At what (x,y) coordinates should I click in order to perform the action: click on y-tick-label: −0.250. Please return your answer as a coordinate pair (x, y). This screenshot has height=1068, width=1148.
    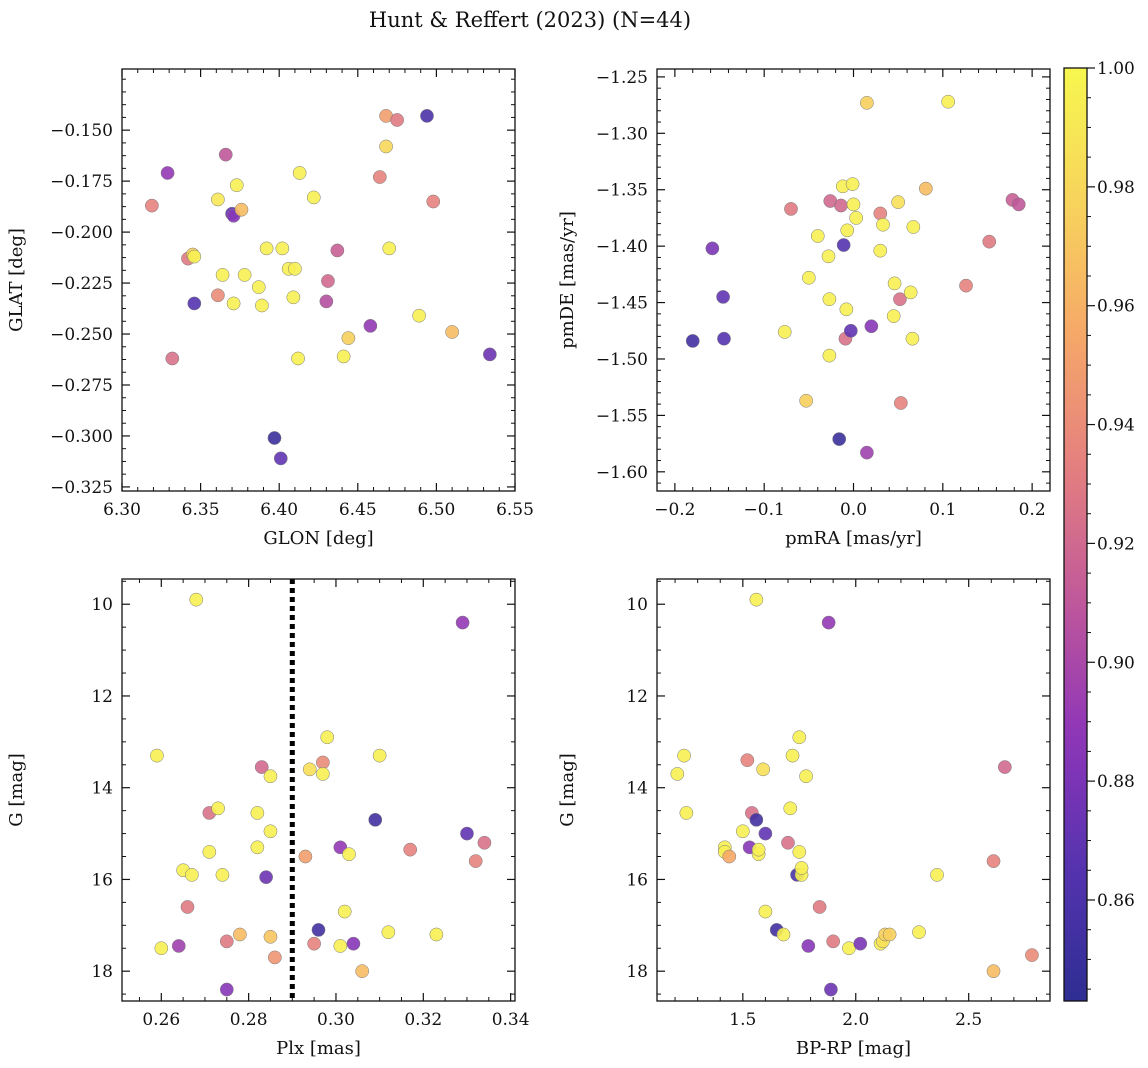
    Looking at the image, I should click on (81, 335).